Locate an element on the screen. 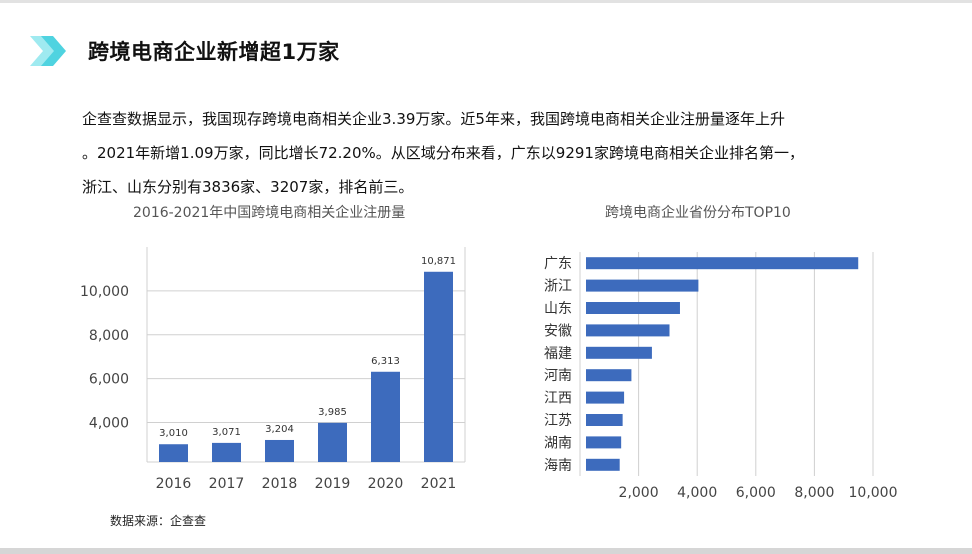 The height and width of the screenshot is (554, 972). x-tick-label: 2020 is located at coordinates (386, 484).